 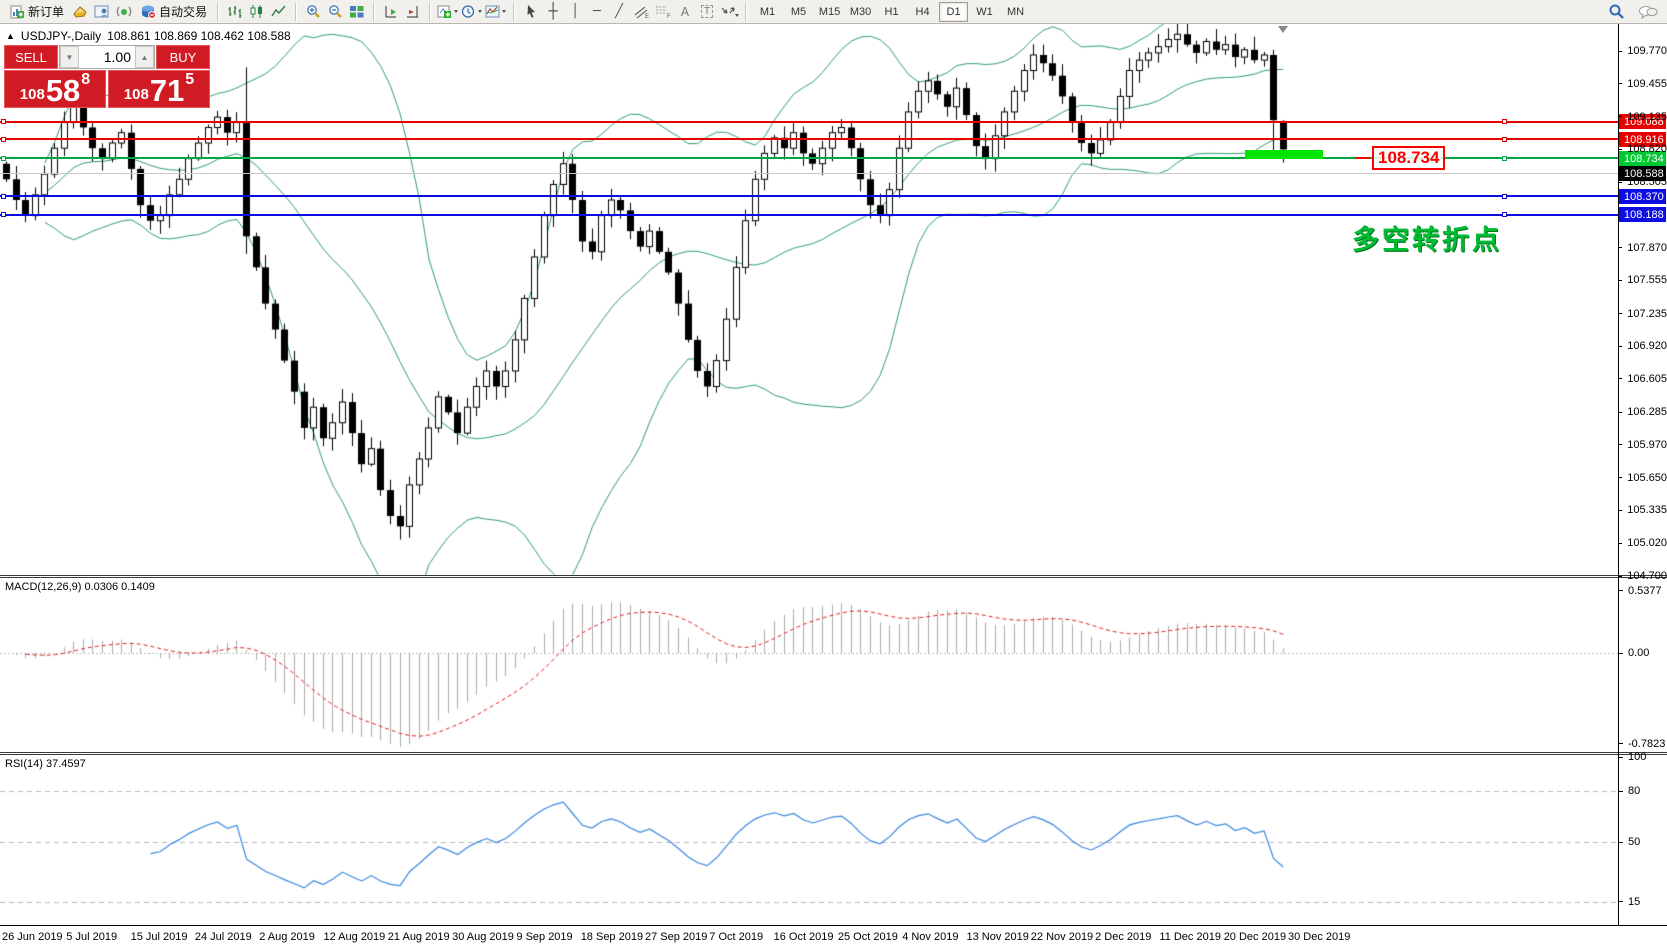 I want to click on templates-button, so click(x=448, y=12).